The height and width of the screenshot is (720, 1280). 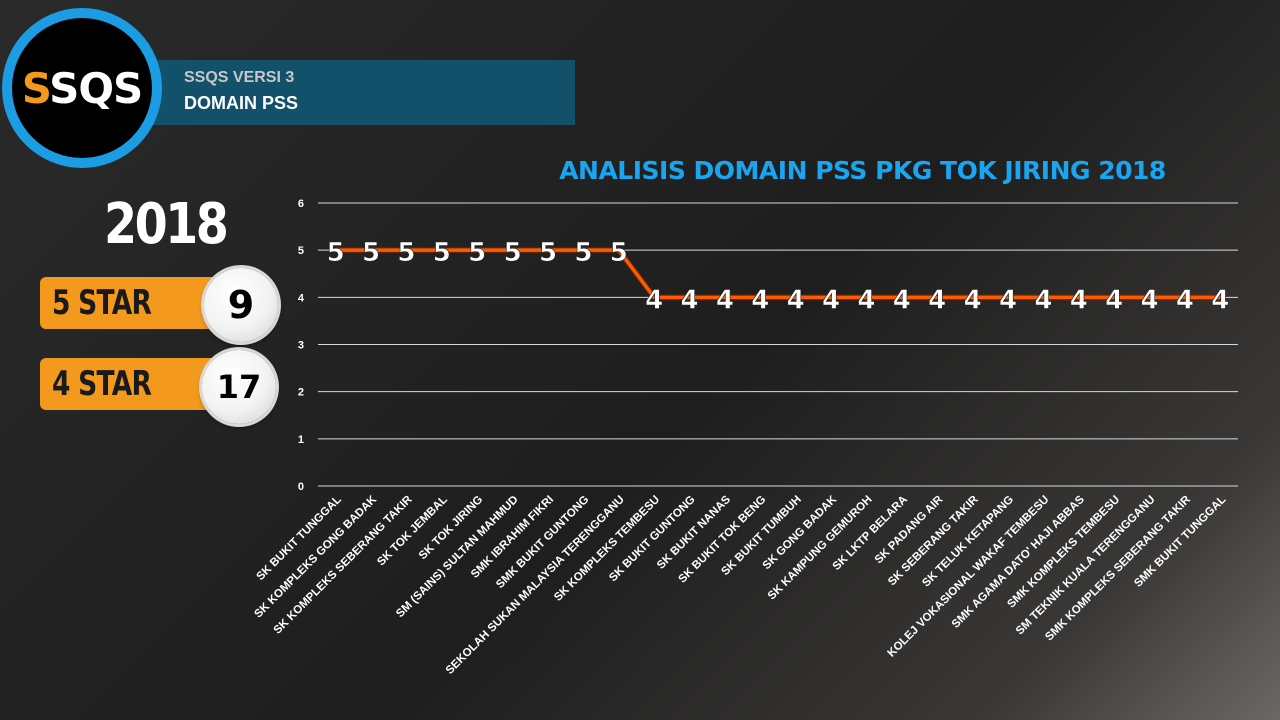 I want to click on y-tick-label: 1, so click(x=301, y=440).